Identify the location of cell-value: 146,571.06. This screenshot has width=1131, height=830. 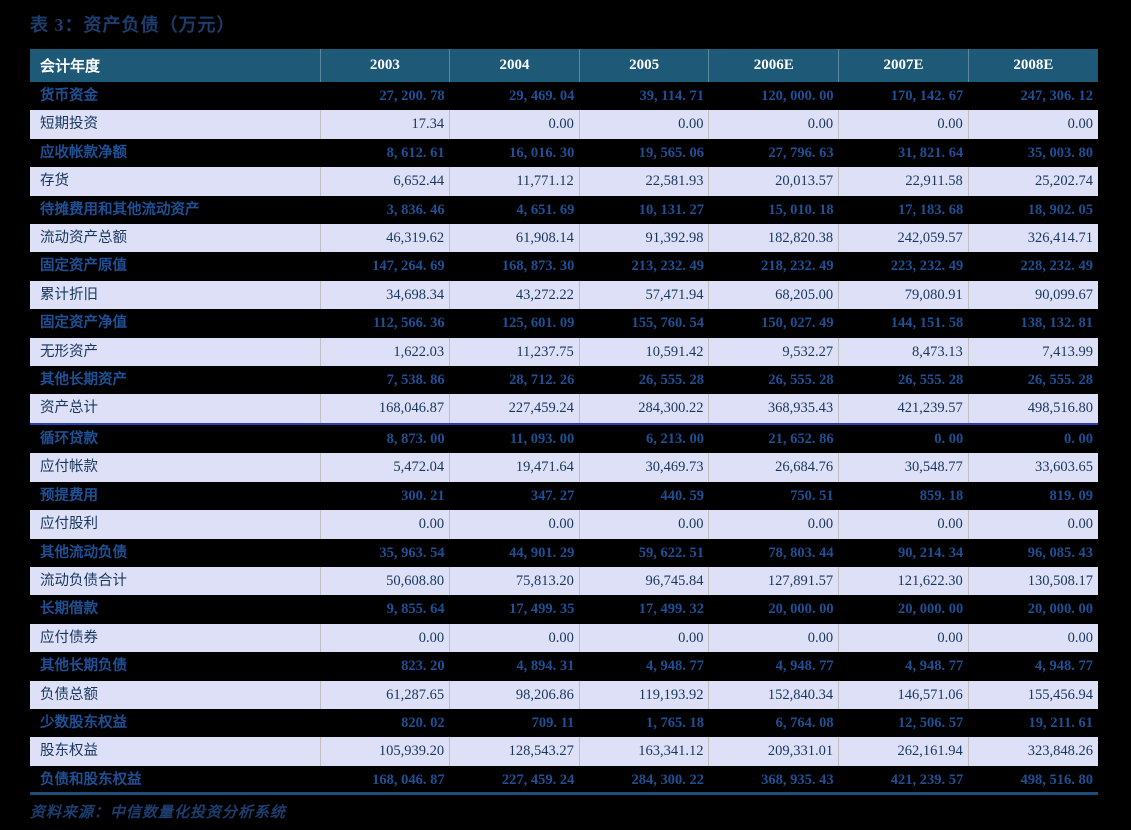
(903, 694).